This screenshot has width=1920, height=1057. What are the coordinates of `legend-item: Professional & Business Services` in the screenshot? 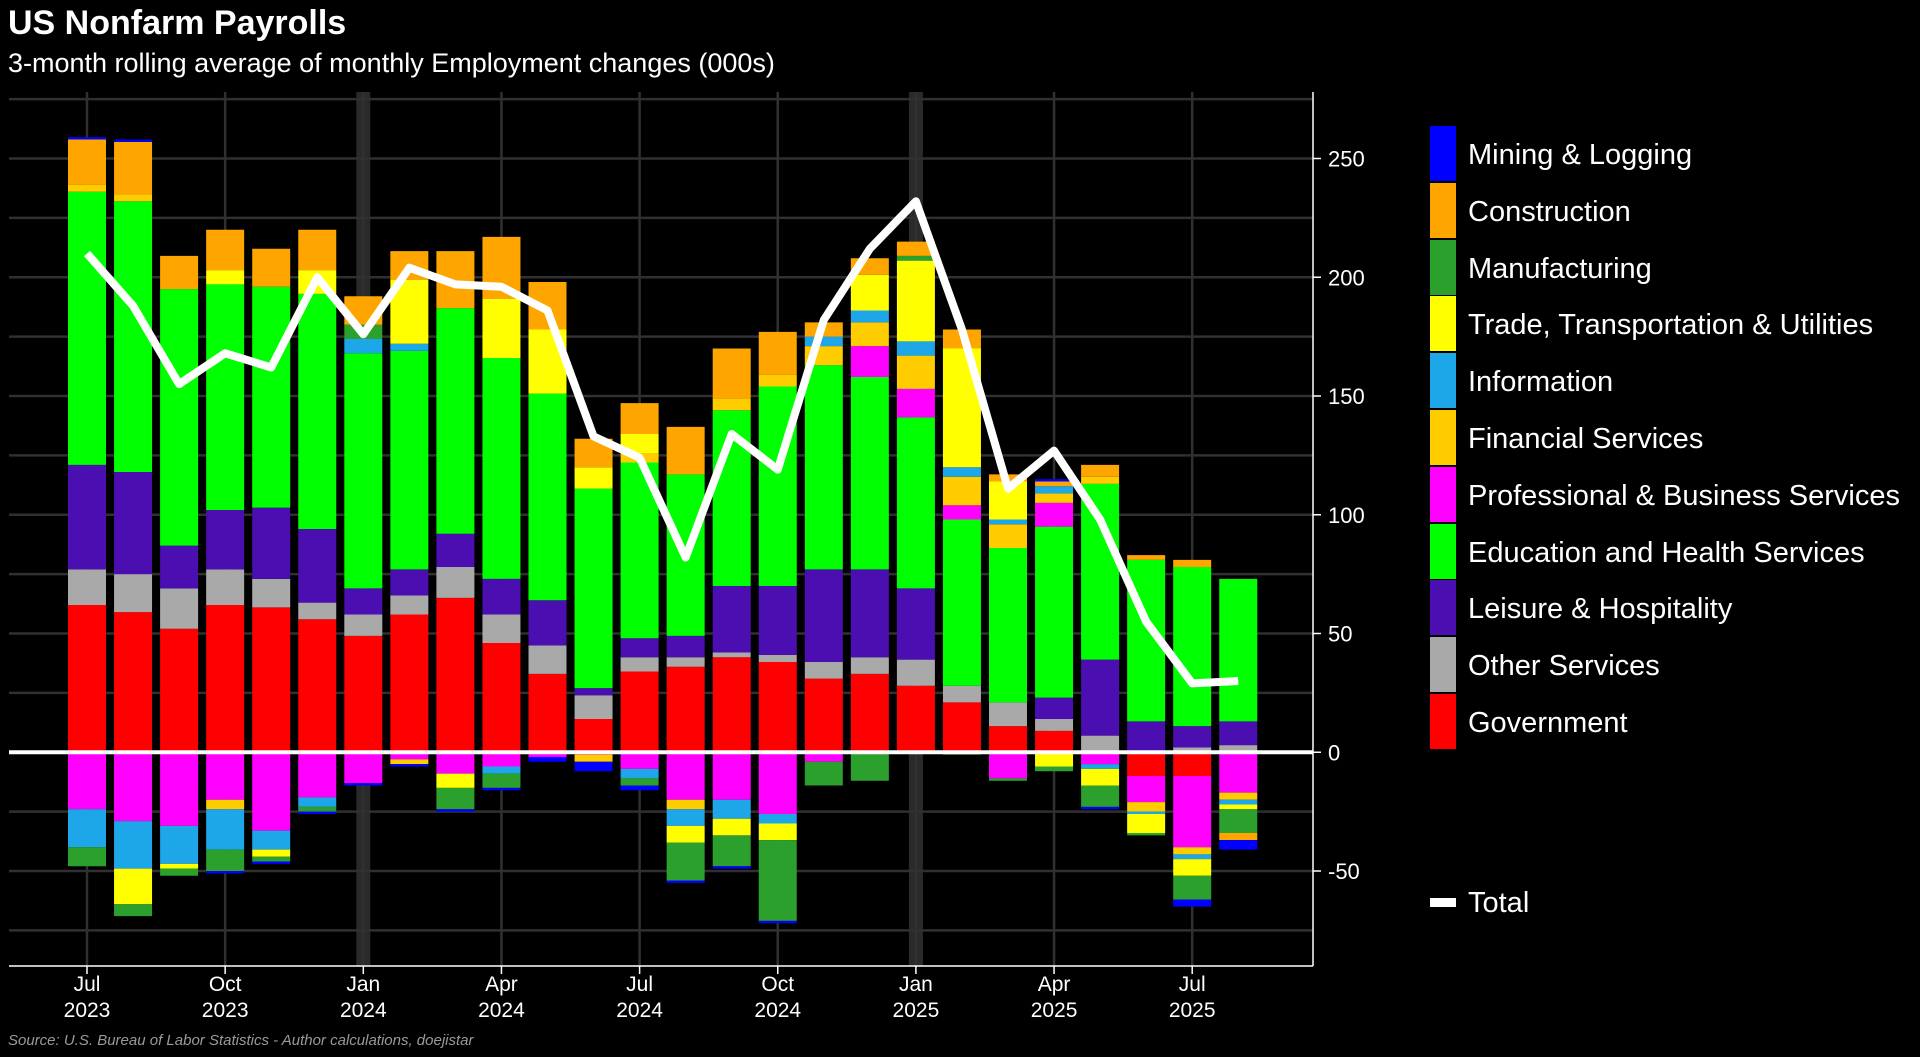 It's located at (1670, 494).